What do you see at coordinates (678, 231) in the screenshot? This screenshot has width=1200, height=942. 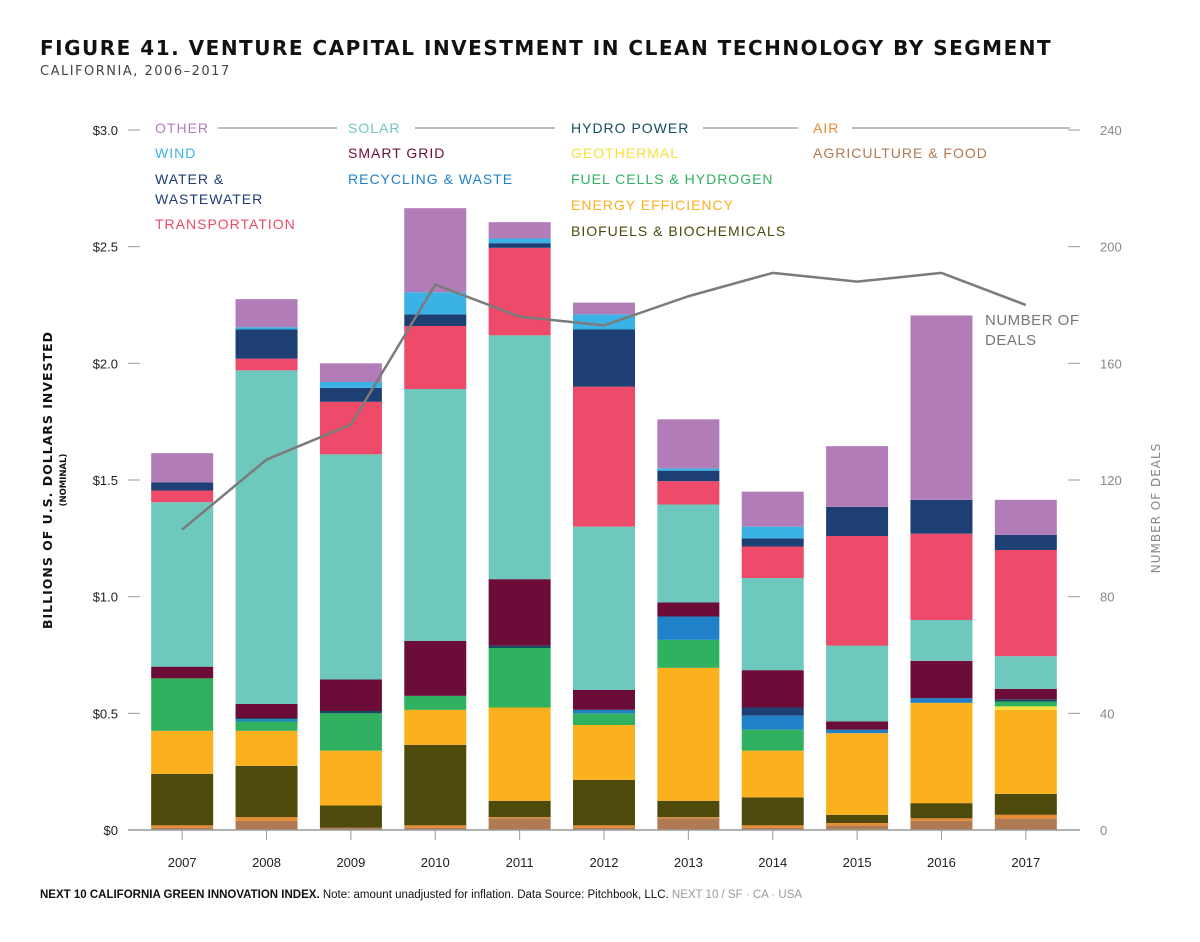 I see `legend-label: BIOFUELS & BIOCHEMICALS` at bounding box center [678, 231].